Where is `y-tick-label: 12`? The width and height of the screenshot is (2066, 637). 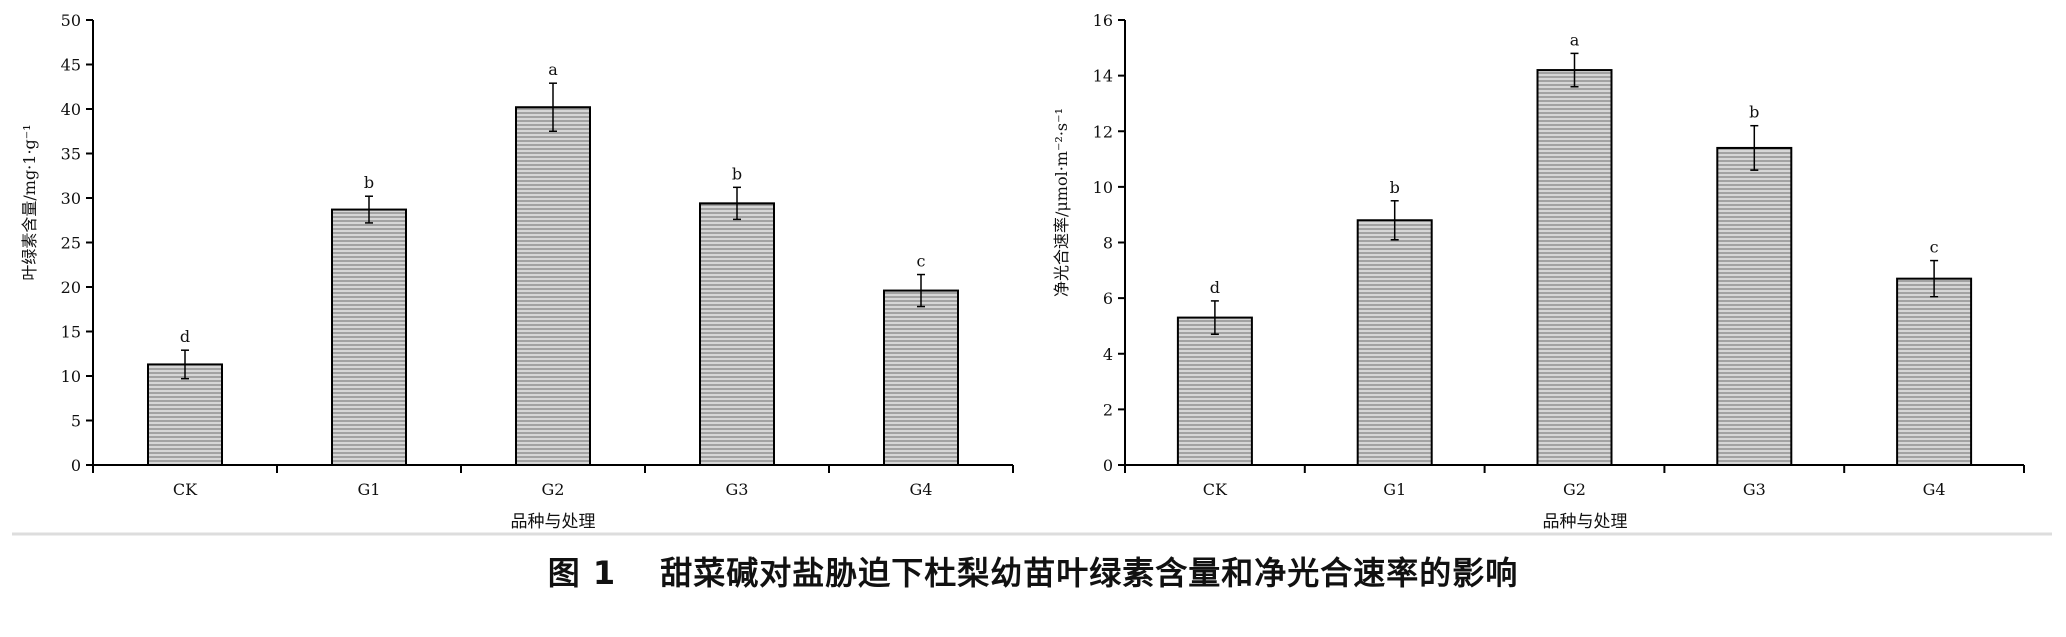
y-tick-label: 12 is located at coordinates (1103, 131).